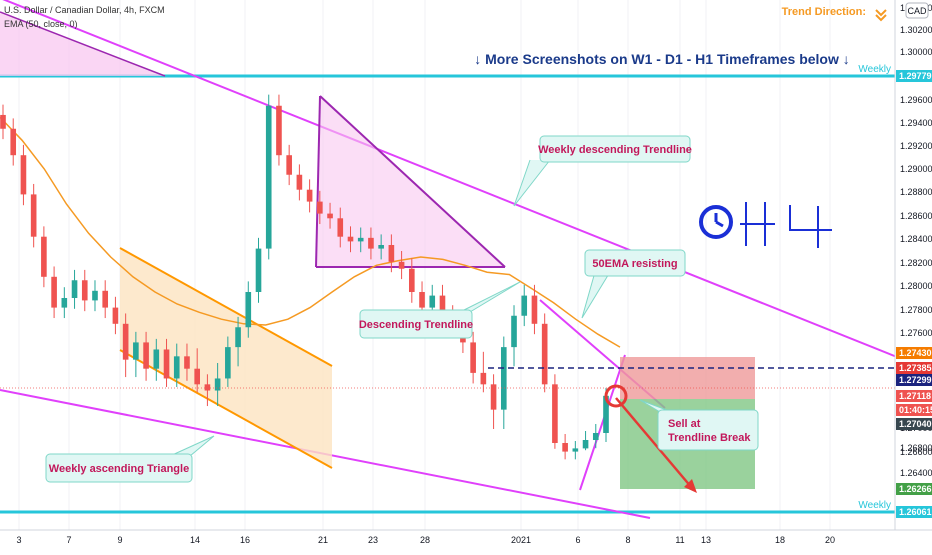 Image resolution: width=932 pixels, height=555 pixels. Describe the element at coordinates (226, 307) in the screenshot. I see `channel-upper-line` at that location.